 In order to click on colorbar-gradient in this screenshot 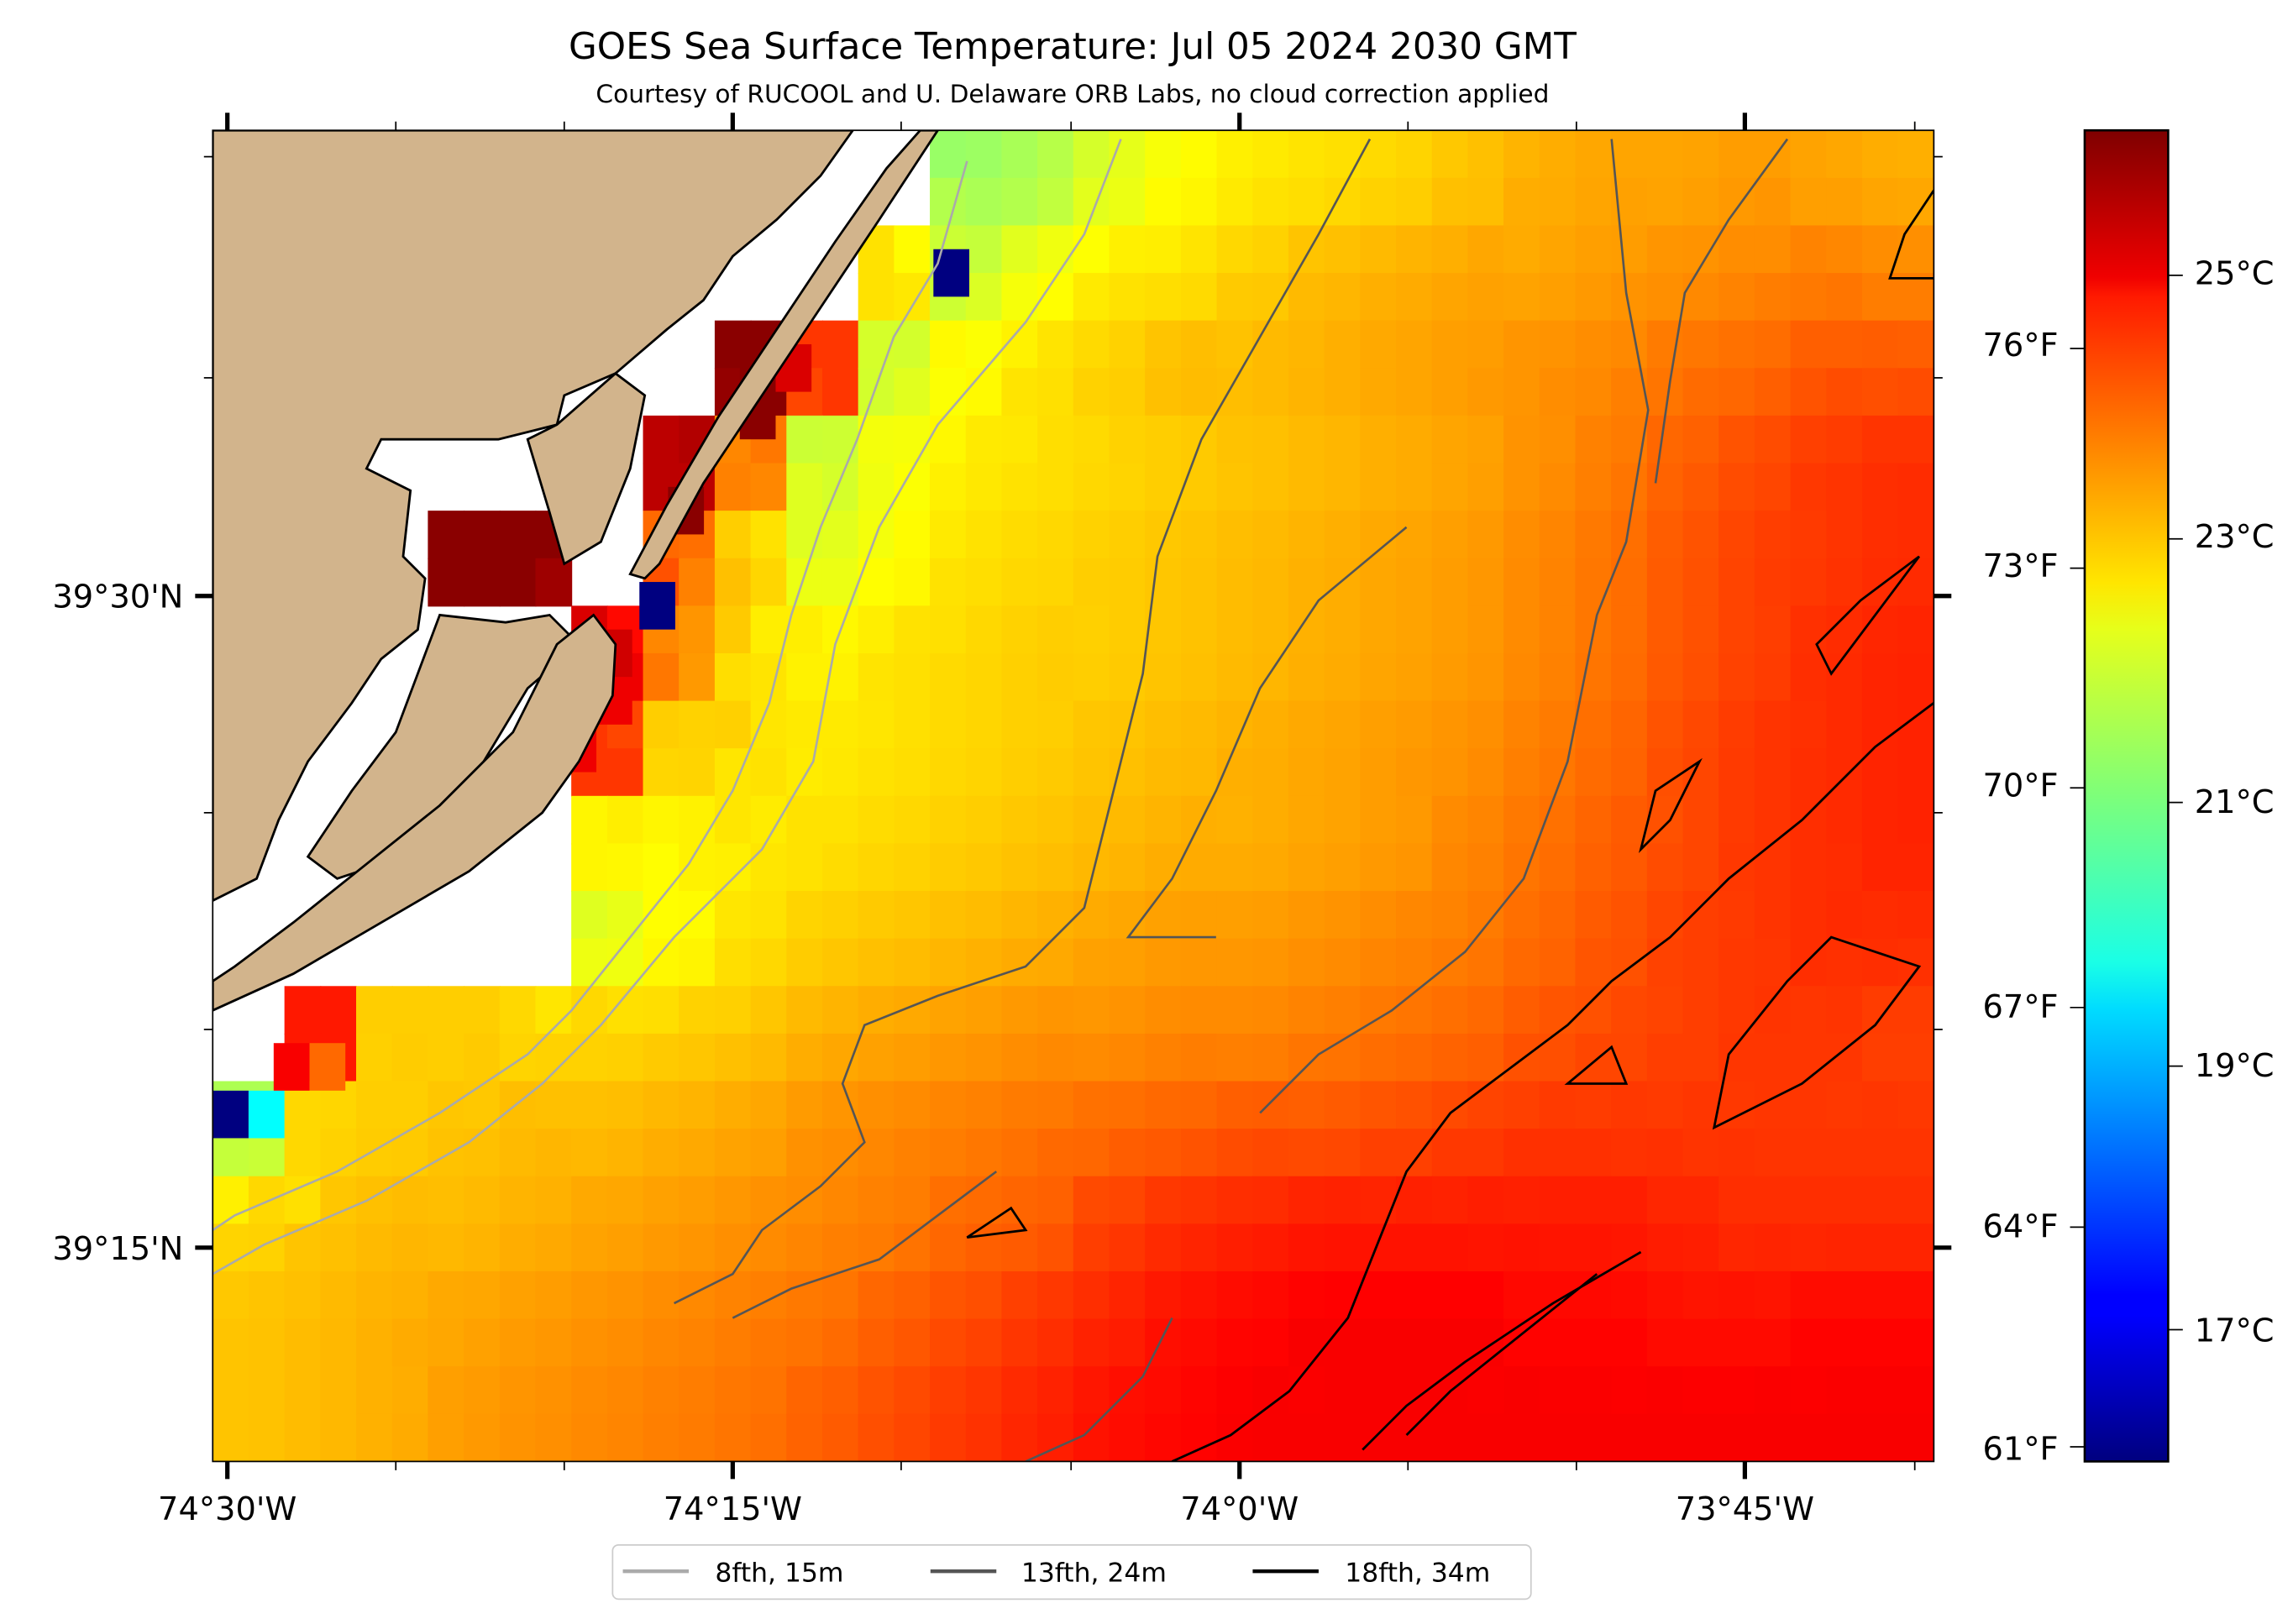, I will do `click(2126, 796)`.